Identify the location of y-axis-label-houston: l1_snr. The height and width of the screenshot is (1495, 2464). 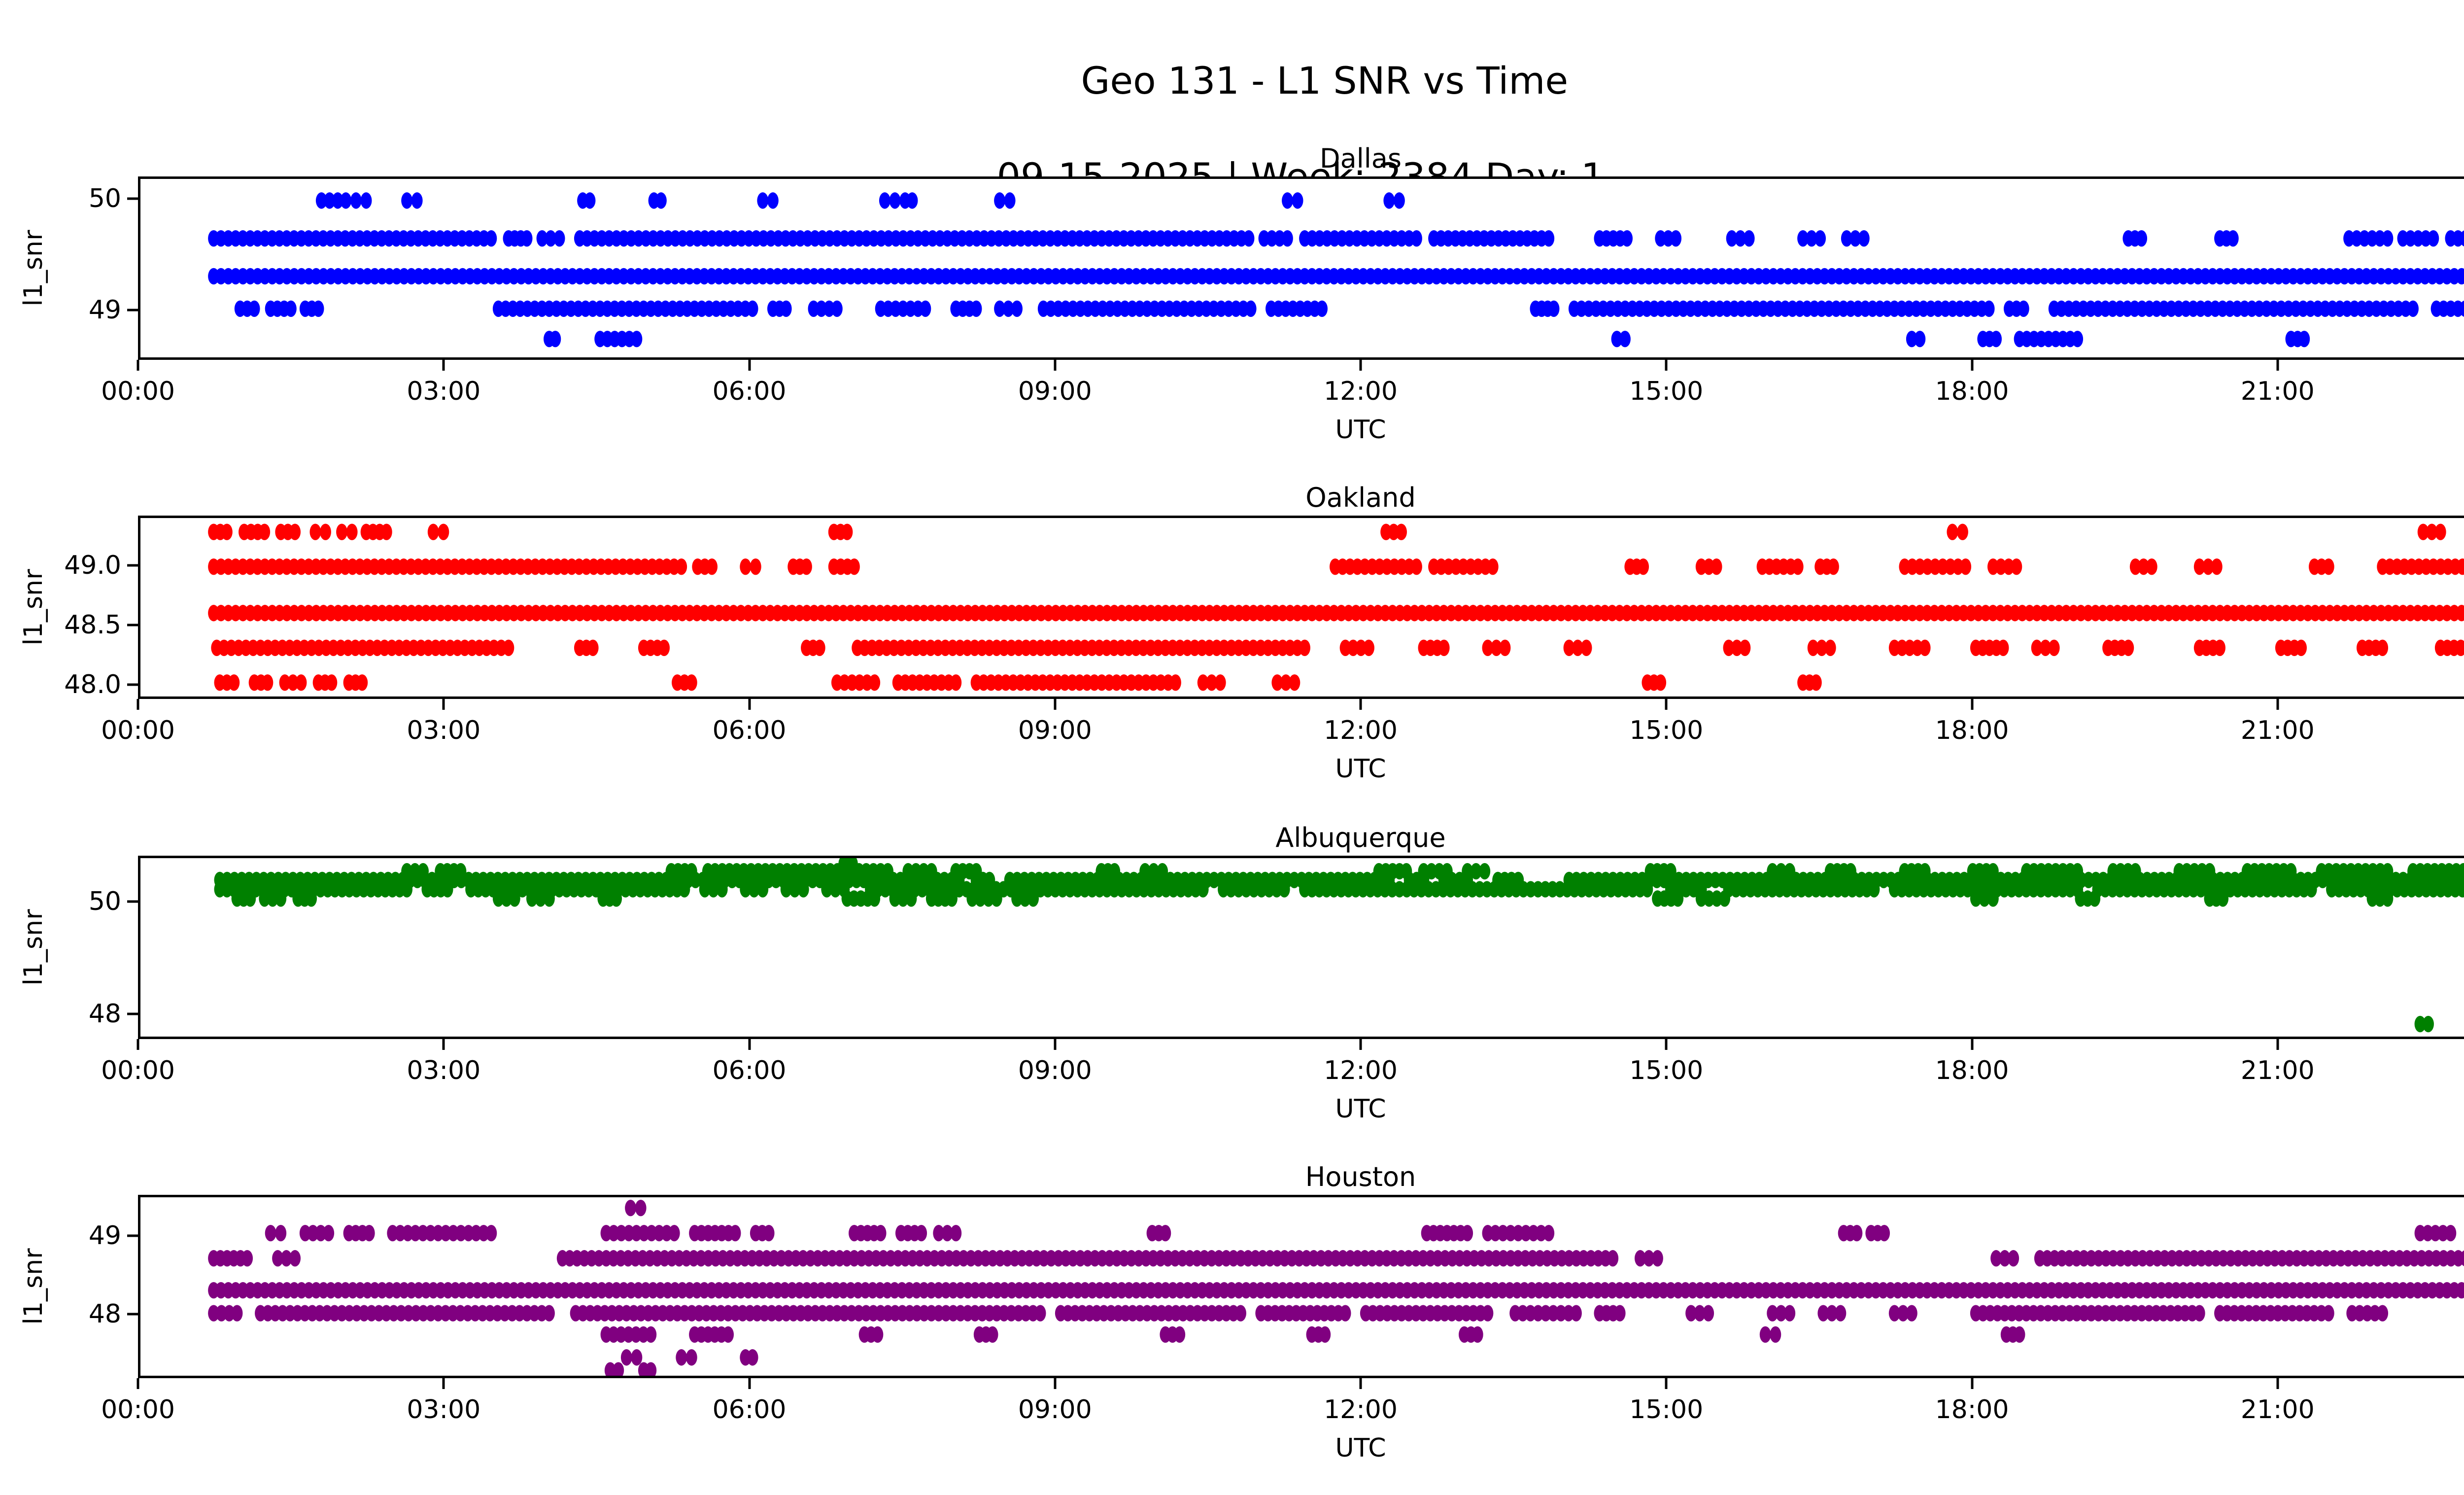
(33, 1286).